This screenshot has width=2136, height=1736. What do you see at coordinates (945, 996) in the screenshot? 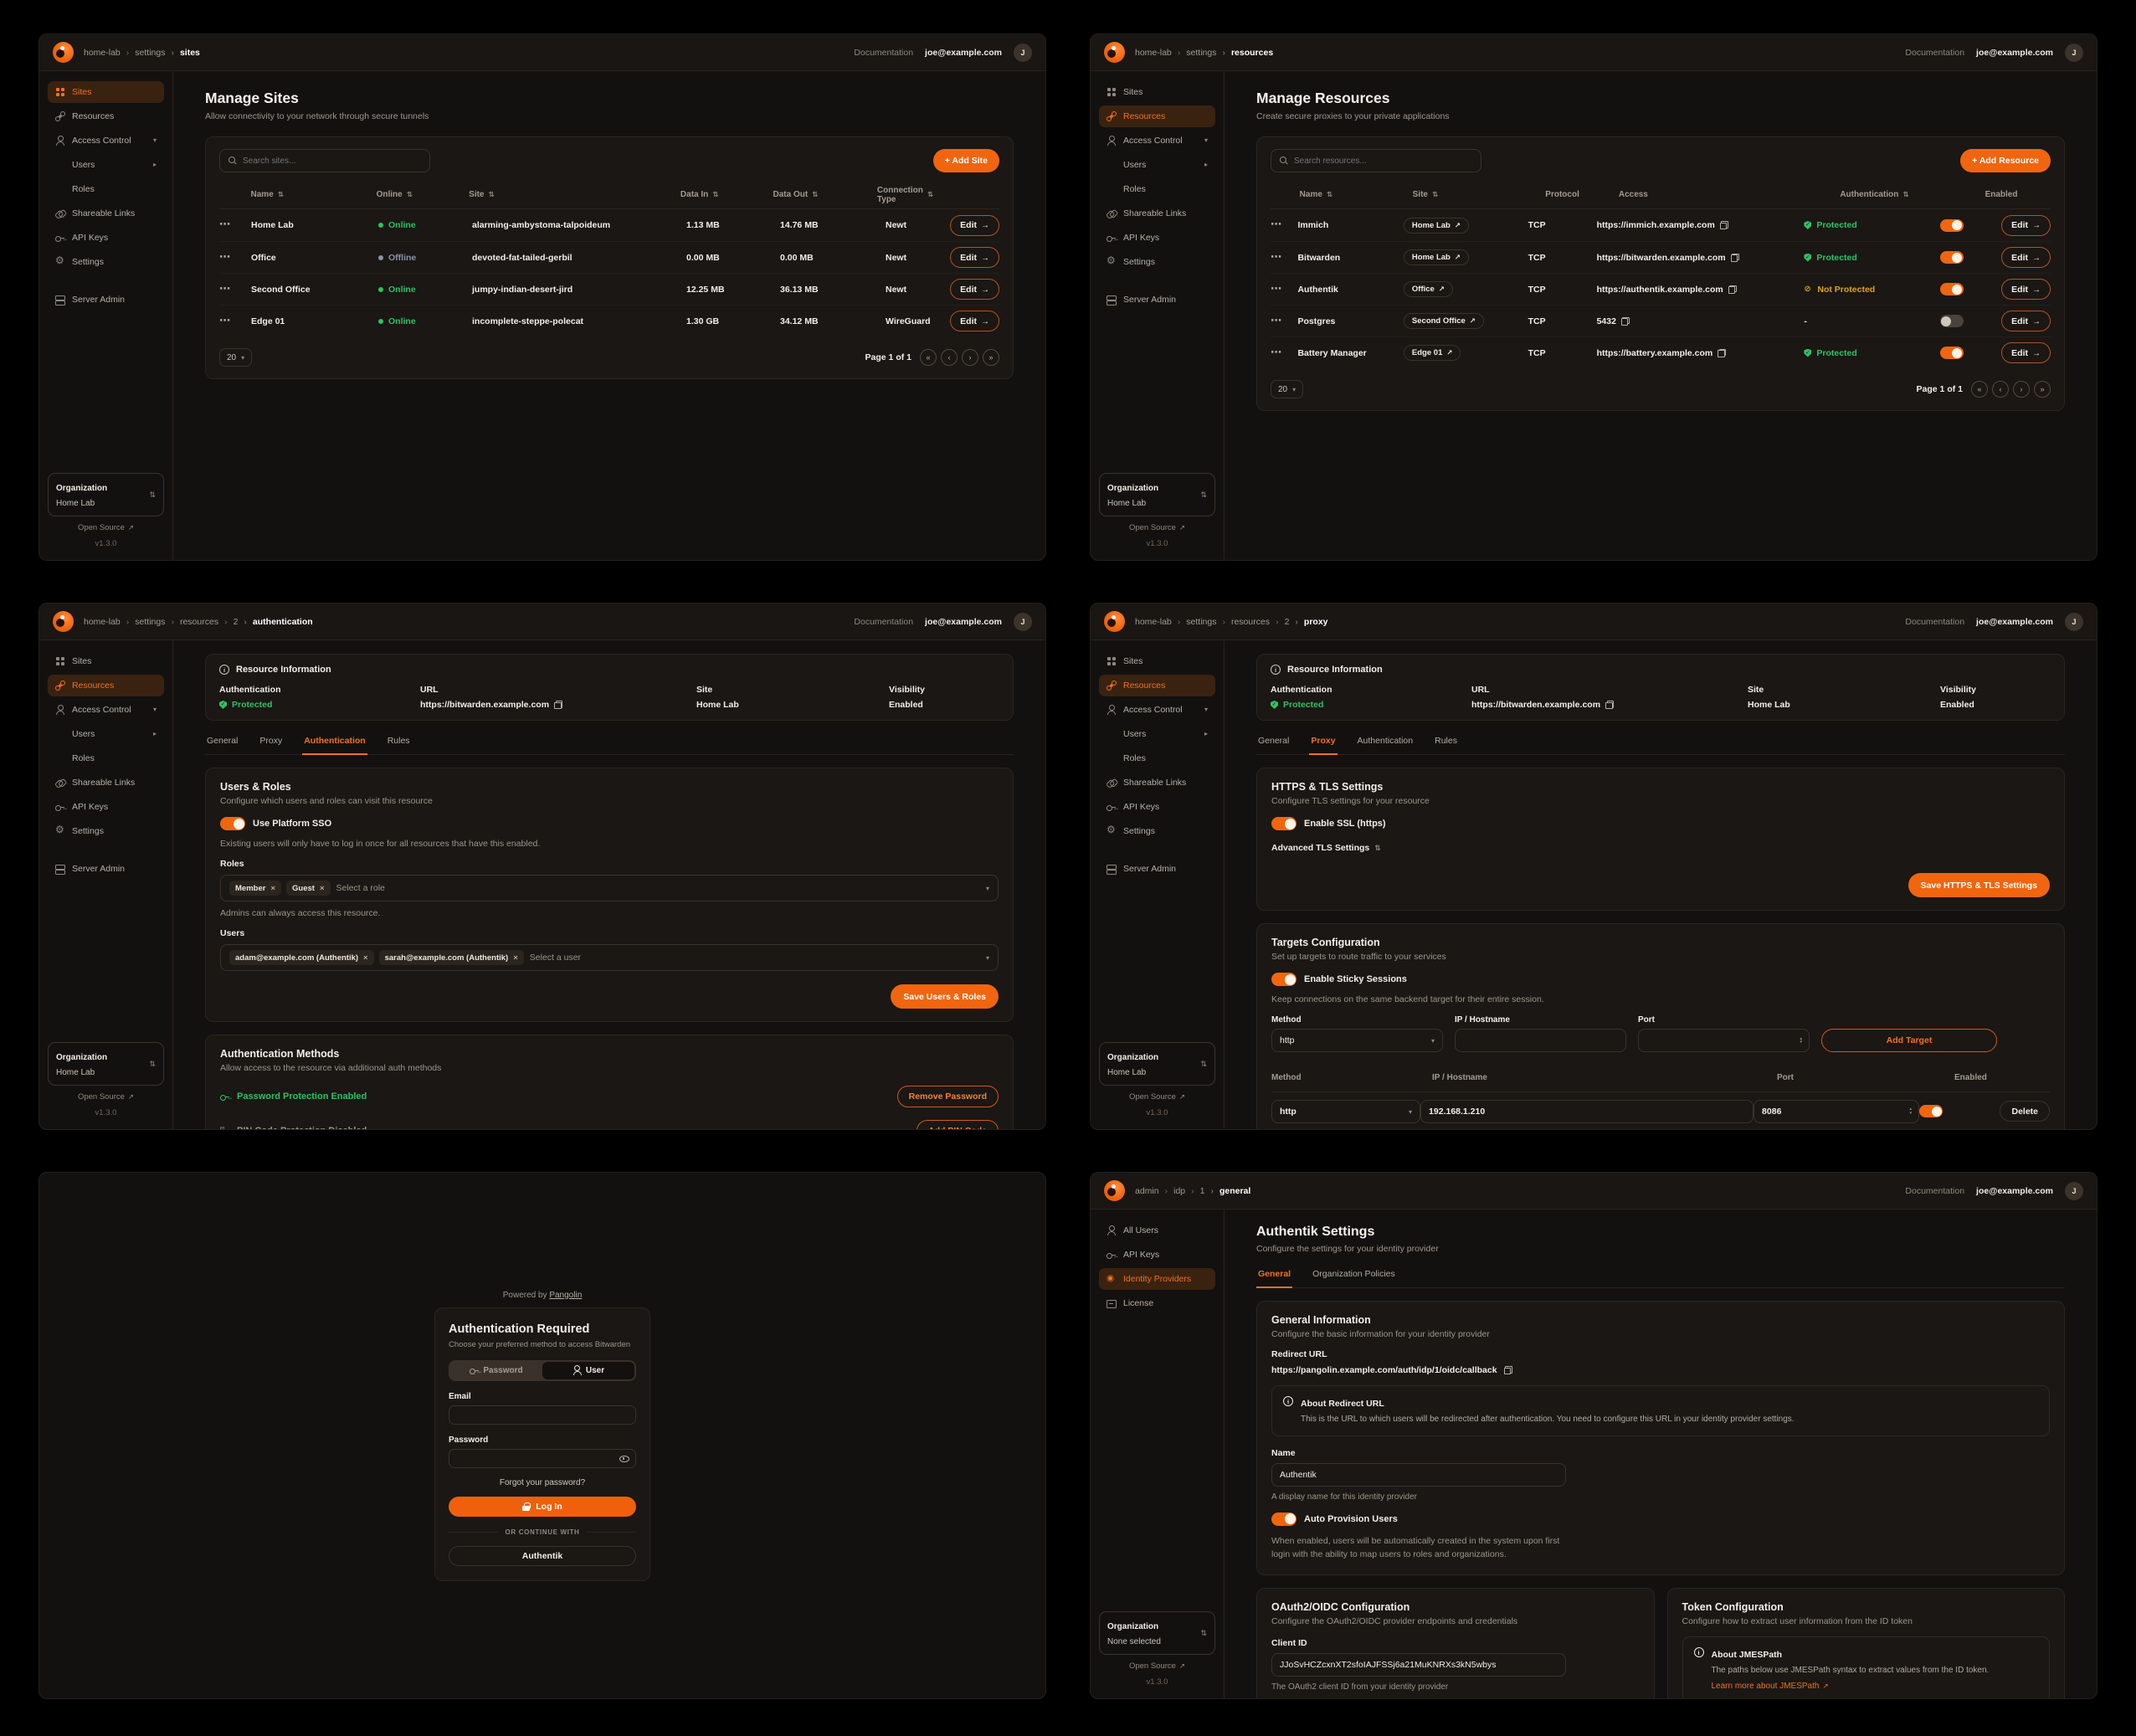
I see `save-users-roles-button: Save Users & Roles` at bounding box center [945, 996].